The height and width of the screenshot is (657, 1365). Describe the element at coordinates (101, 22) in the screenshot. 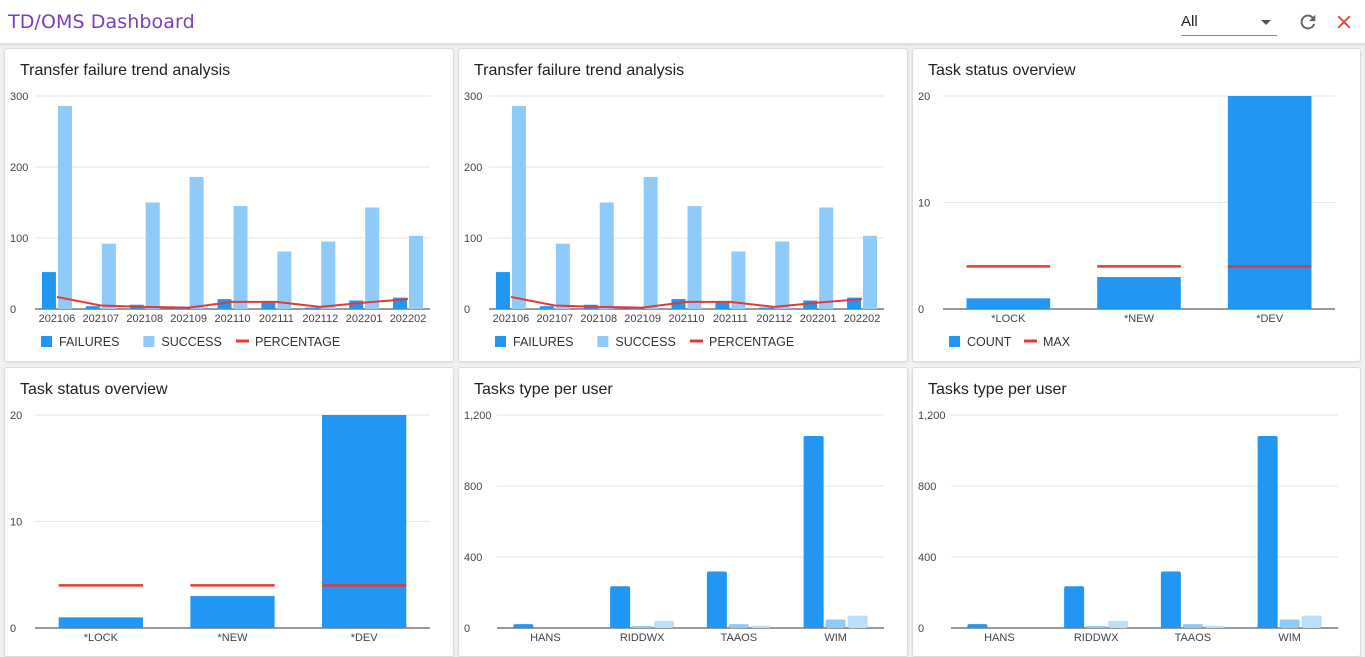

I see `app-title: TD/OMS Dashboard` at that location.